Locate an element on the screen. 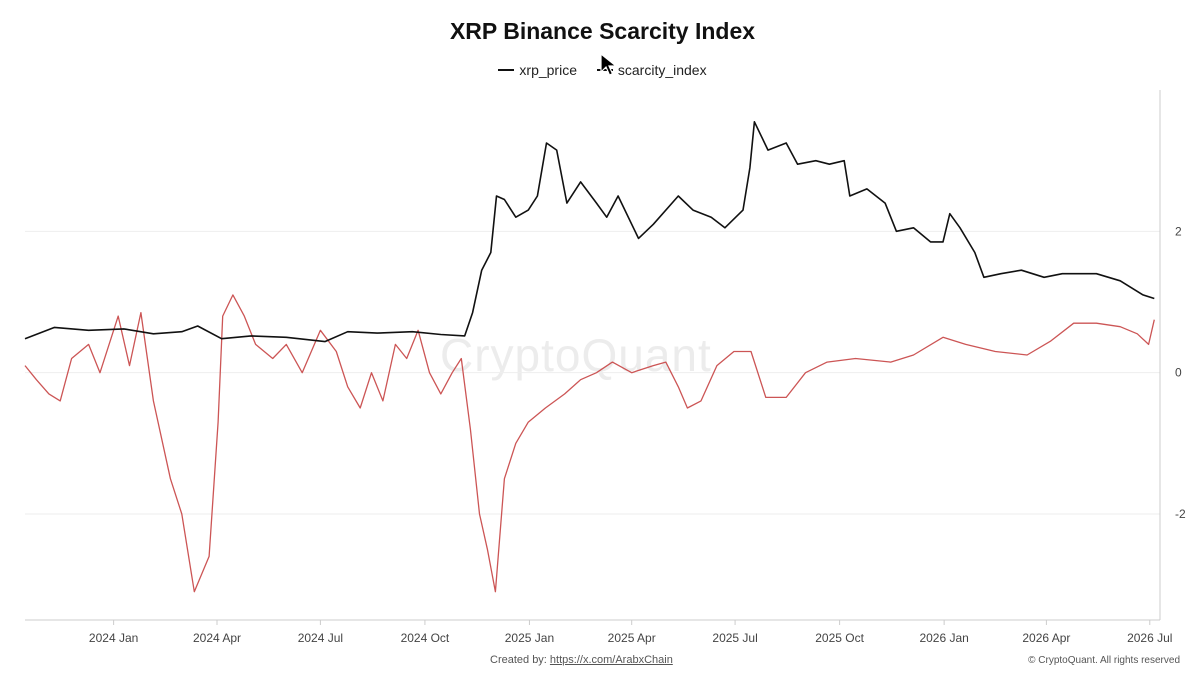 Image resolution: width=1200 pixels, height=678 pixels. x-tick-label: 2024 Apr is located at coordinates (217, 638).